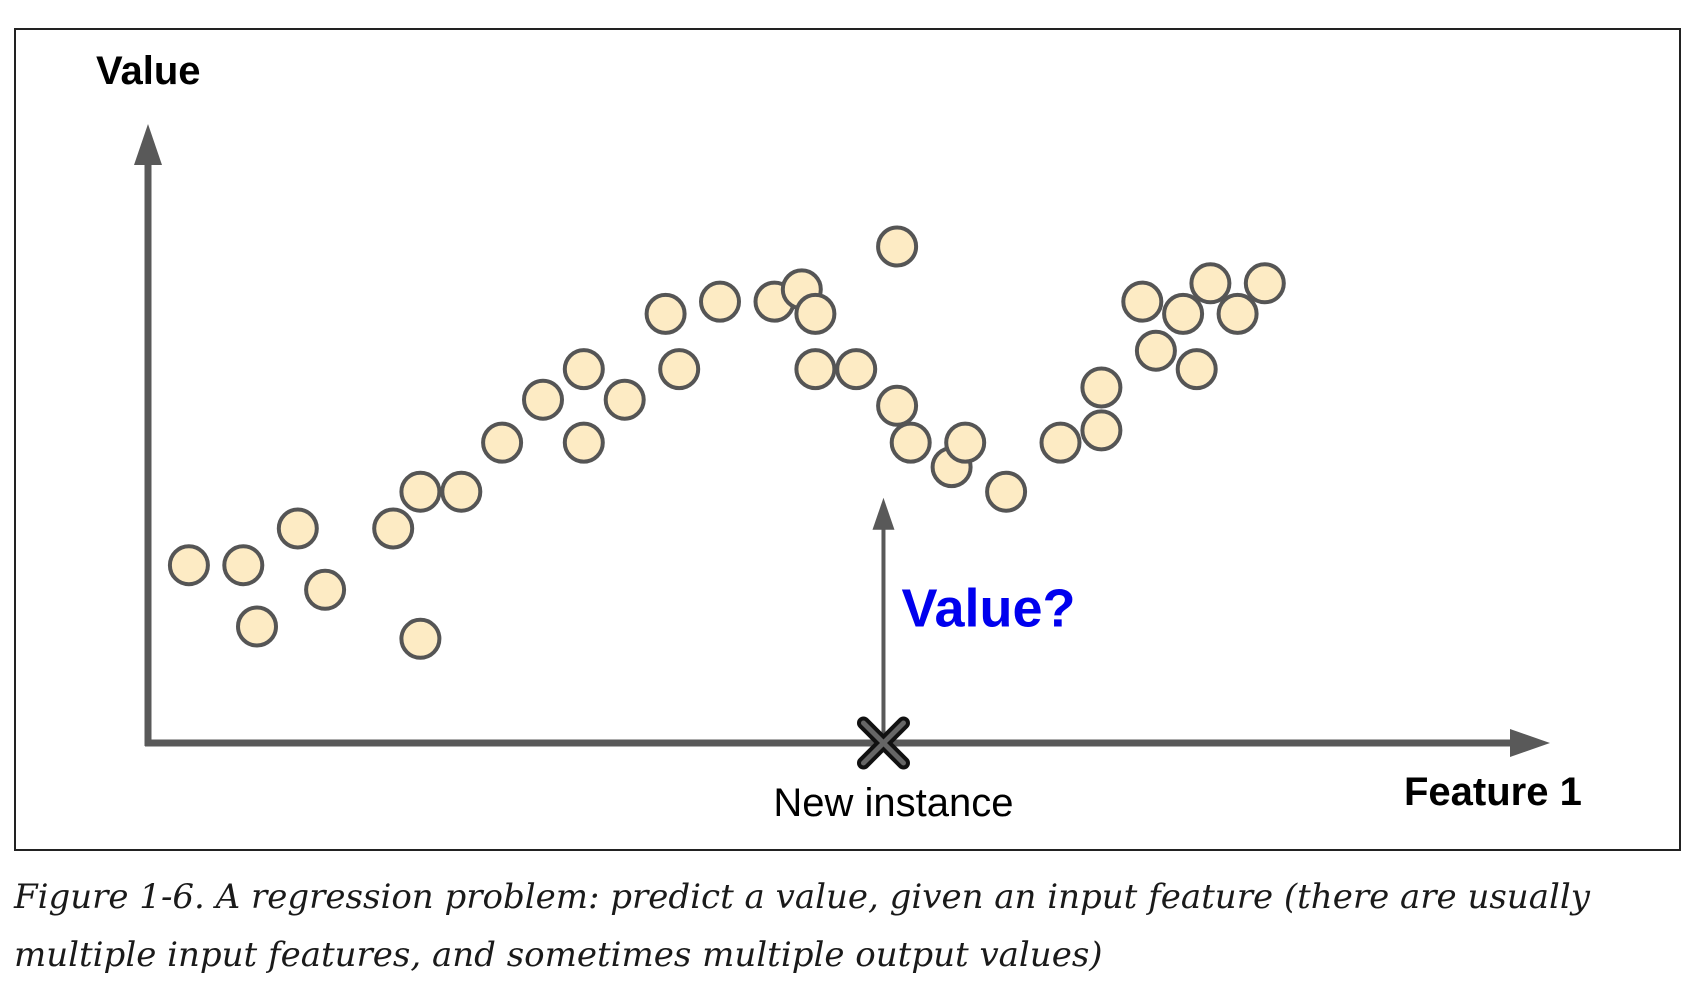 The image size is (1694, 1000). Describe the element at coordinates (893, 803) in the screenshot. I see `new-instance-label: New instance` at that location.